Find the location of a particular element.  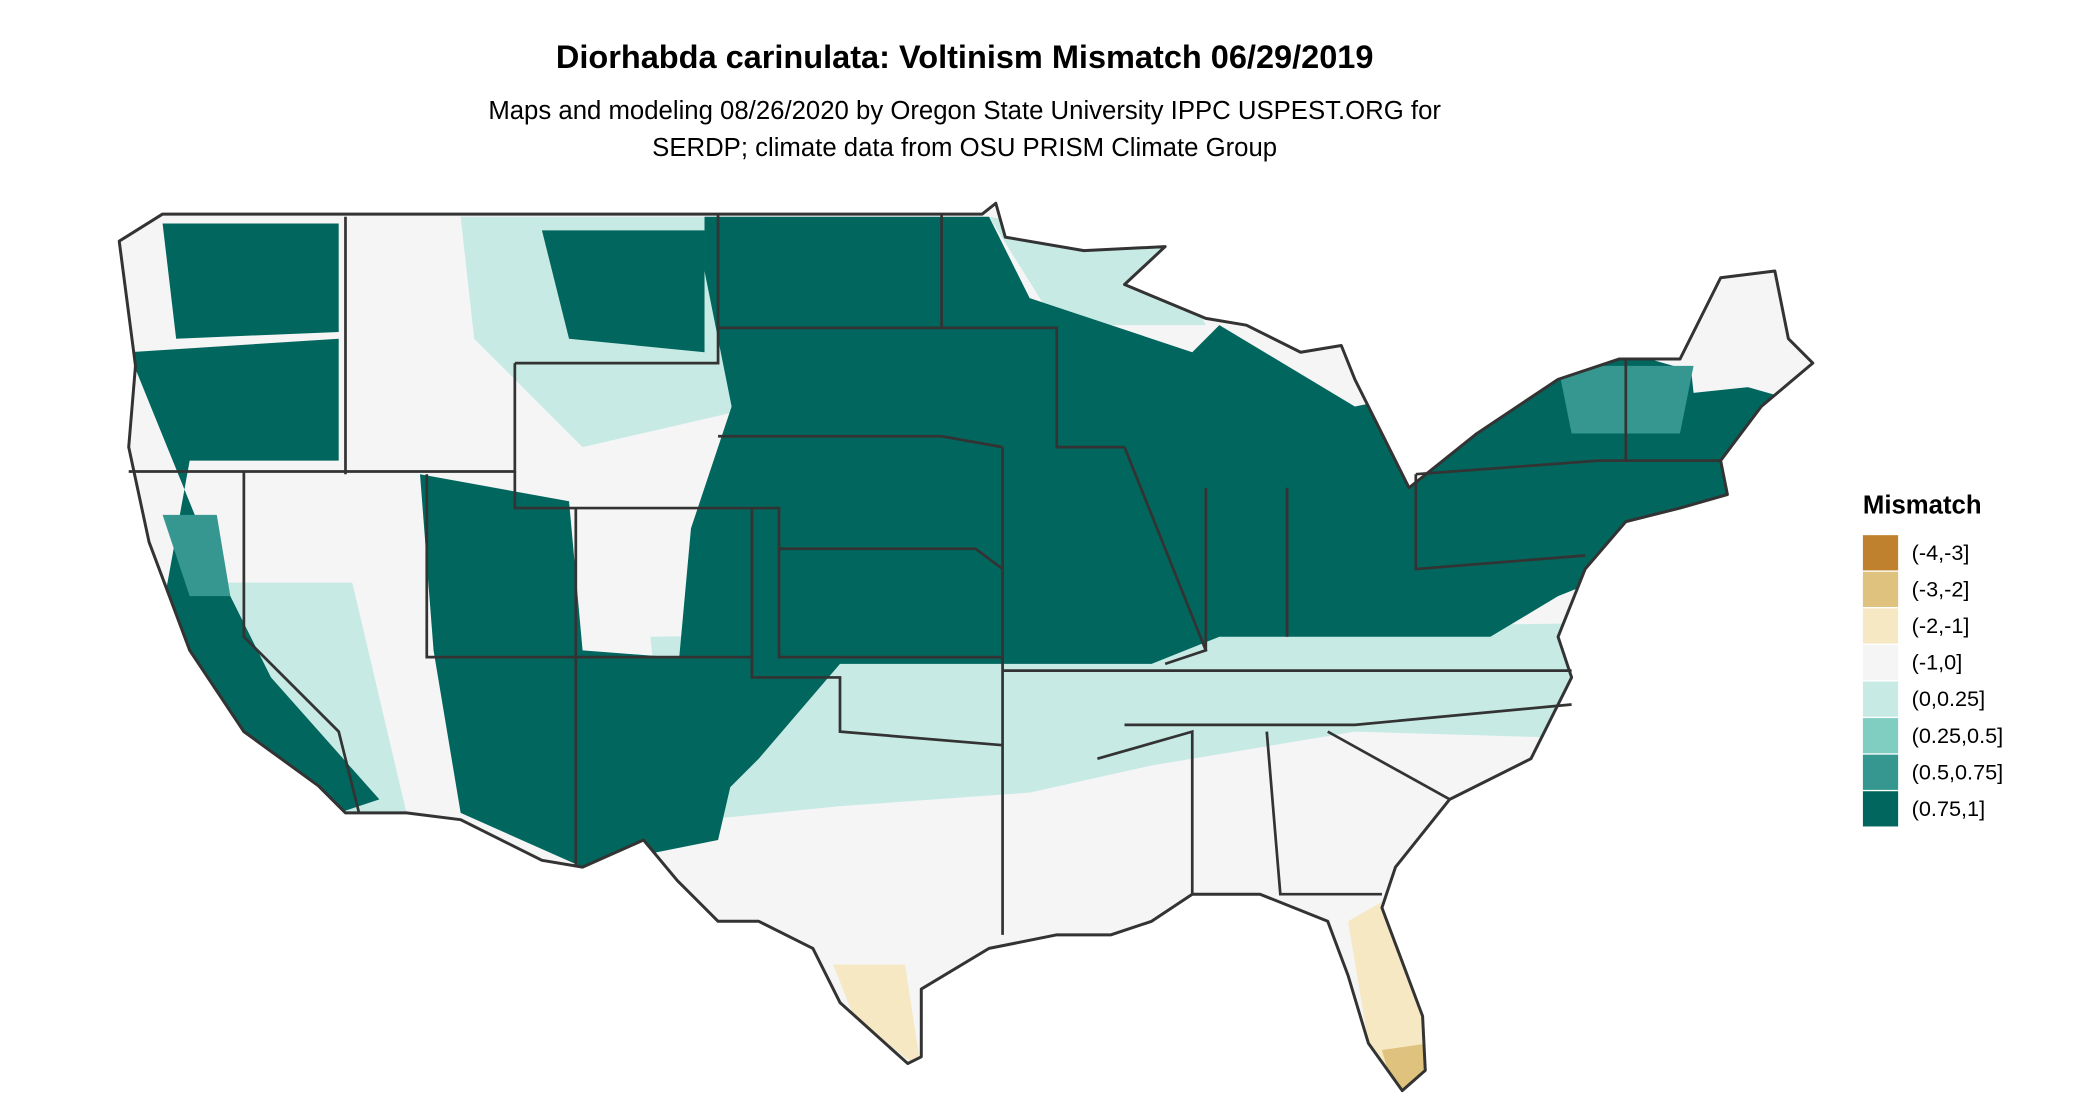

legend-label: (0.75,1] is located at coordinates (1948, 808).